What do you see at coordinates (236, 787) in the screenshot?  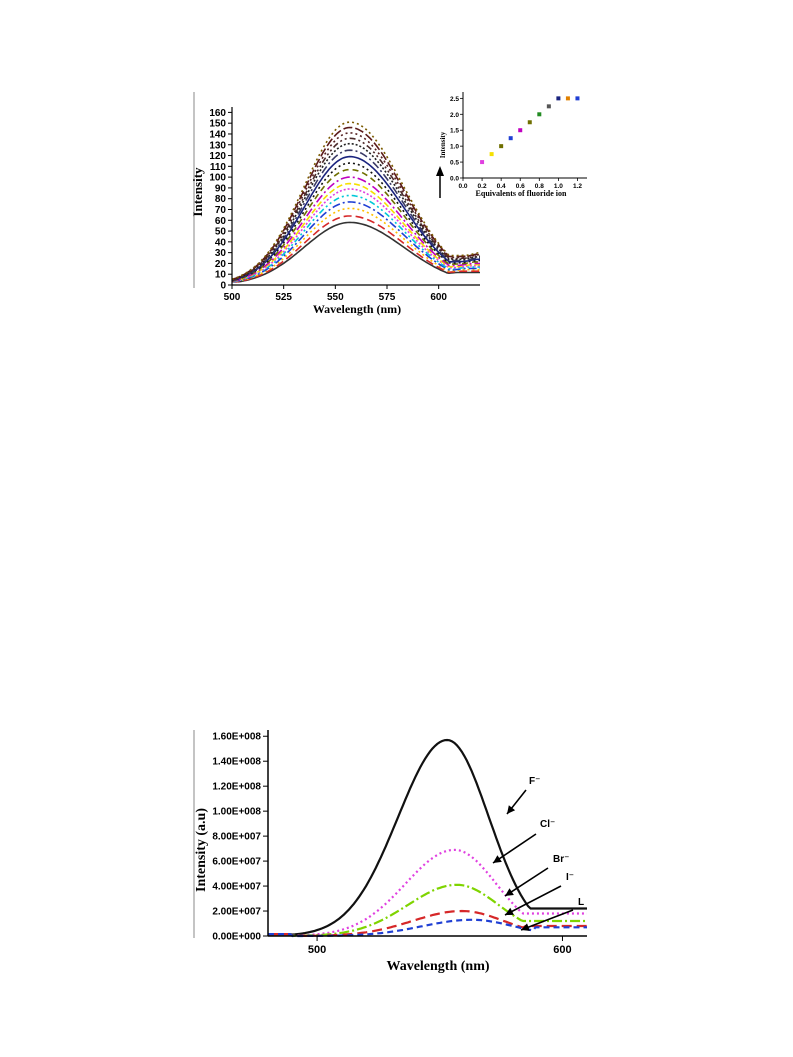 I see `y-tick-label: 1.20E+008` at bounding box center [236, 787].